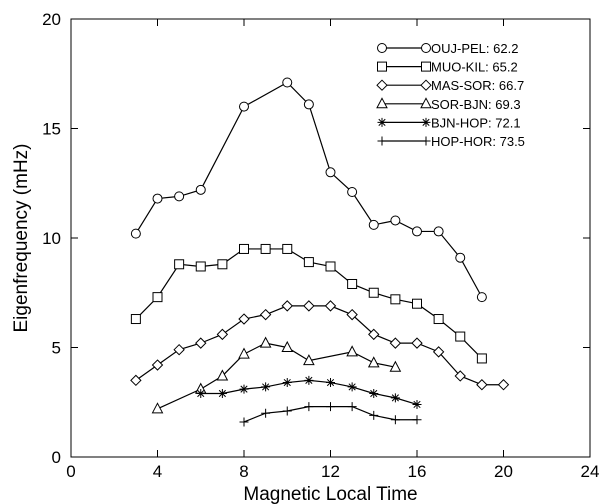 The height and width of the screenshot is (504, 603). I want to click on x-tick-label: 16, so click(417, 471).